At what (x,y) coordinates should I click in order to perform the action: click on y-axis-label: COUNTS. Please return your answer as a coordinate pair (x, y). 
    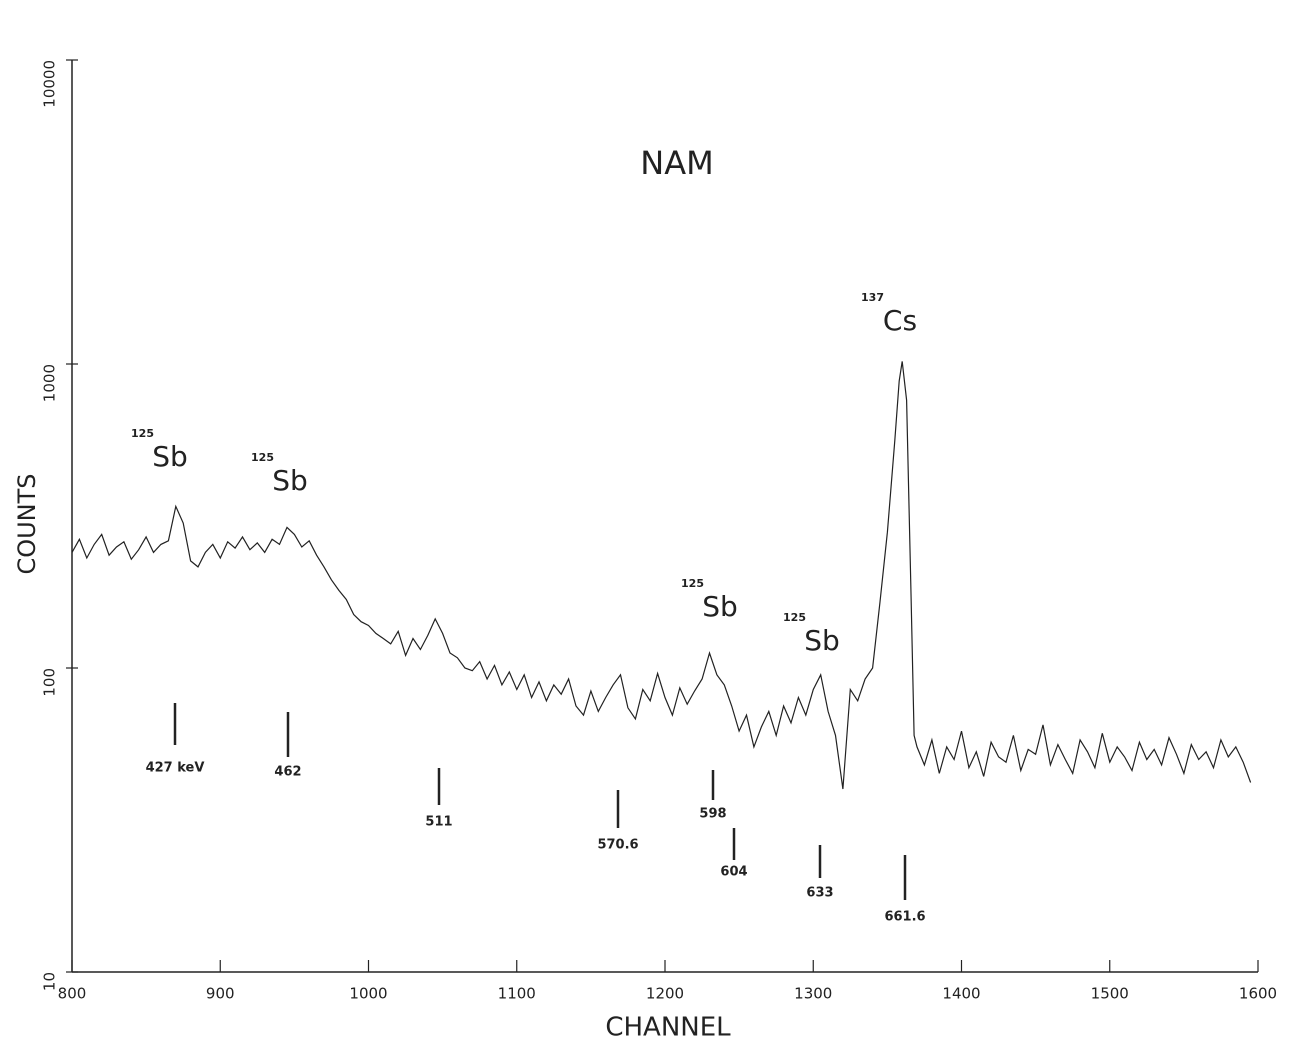
    Looking at the image, I should click on (27, 523).